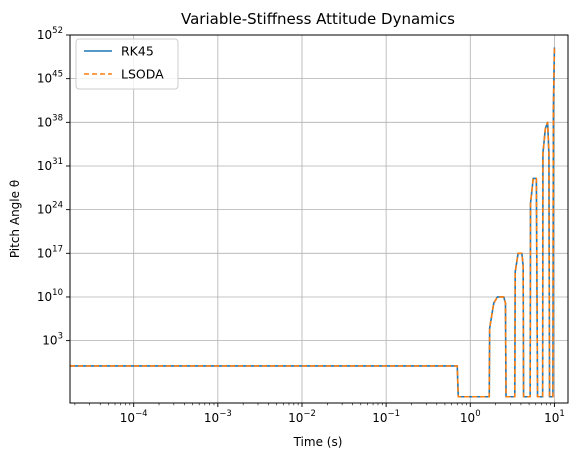 The height and width of the screenshot is (459, 576). What do you see at coordinates (50, 78) in the screenshot?
I see `y-tick-label: 1045` at bounding box center [50, 78].